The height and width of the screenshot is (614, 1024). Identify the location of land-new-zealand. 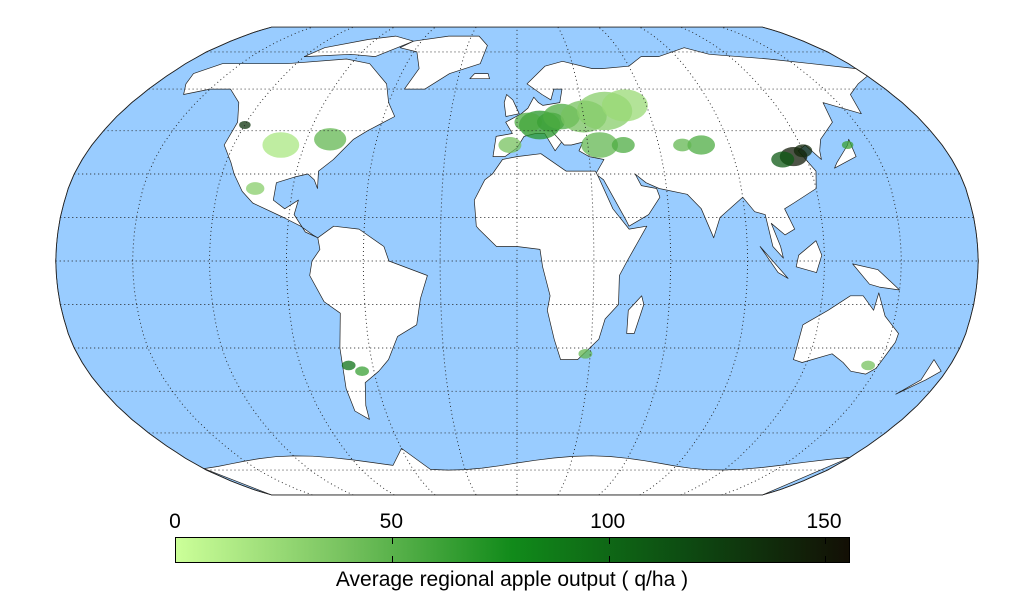
(918, 377).